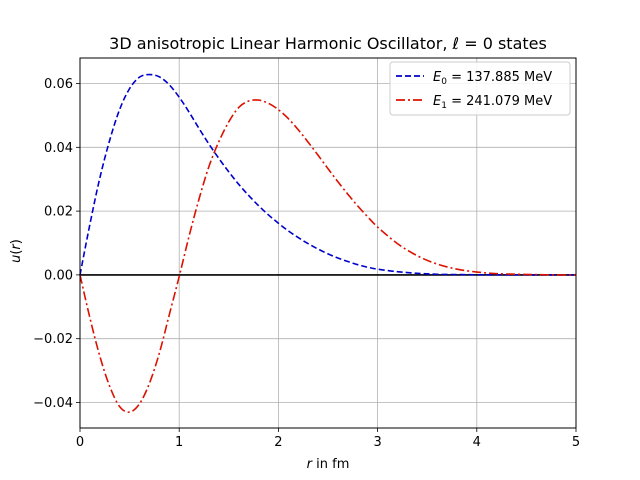  Describe the element at coordinates (58, 148) in the screenshot. I see `y-tick-label-4: 0.04` at that location.